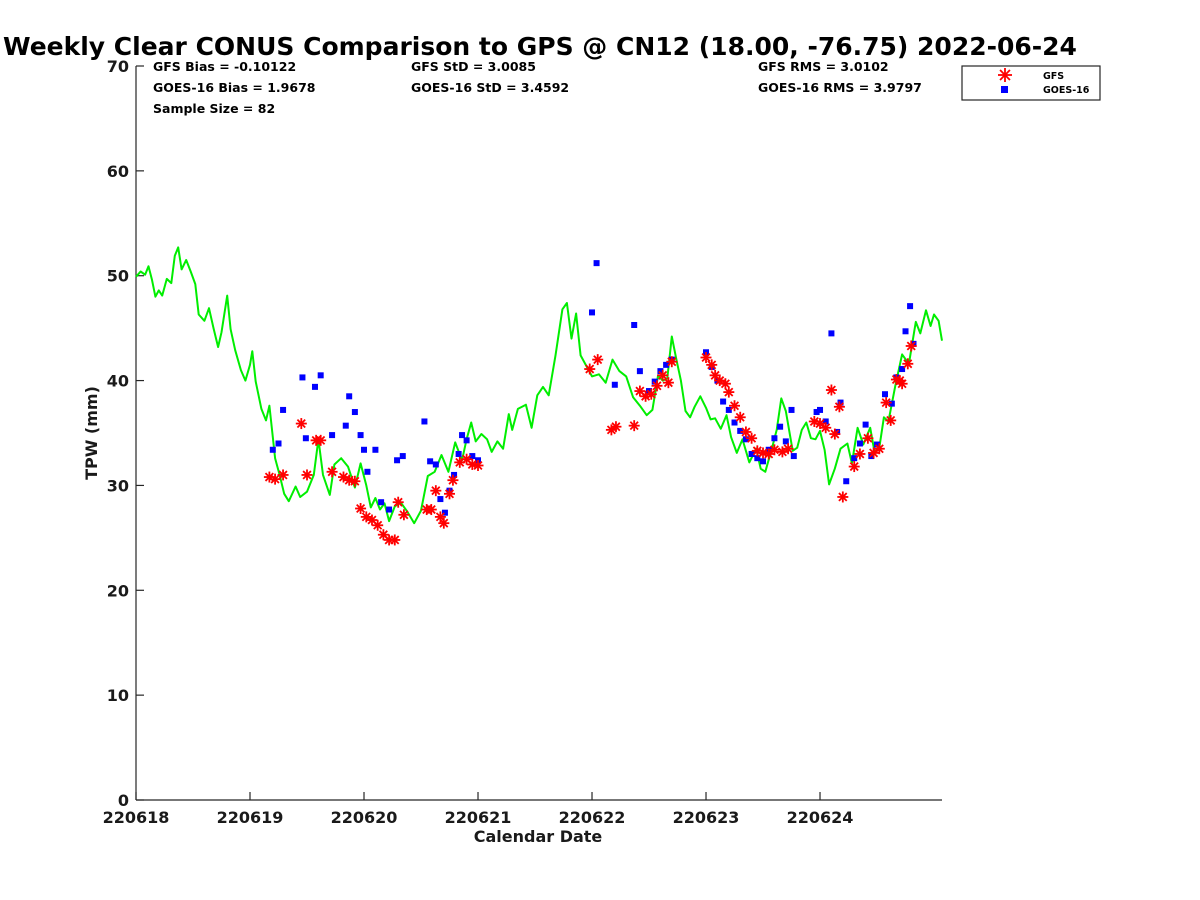 The width and height of the screenshot is (1200, 900). Describe the element at coordinates (118, 66) in the screenshot. I see `y-tick-label: 70` at that location.